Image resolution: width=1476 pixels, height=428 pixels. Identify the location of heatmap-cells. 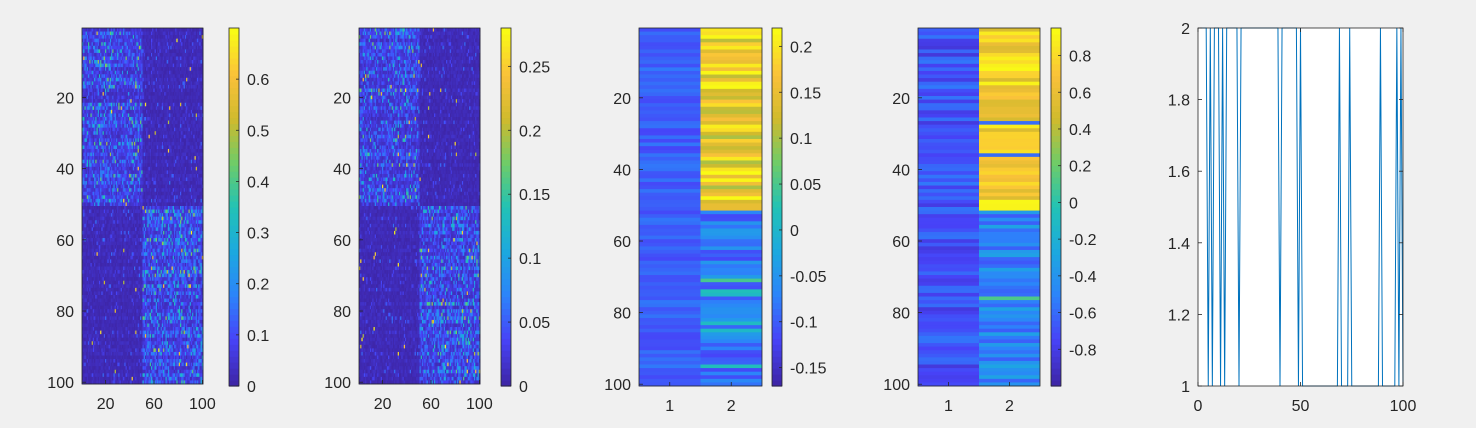
(142, 206).